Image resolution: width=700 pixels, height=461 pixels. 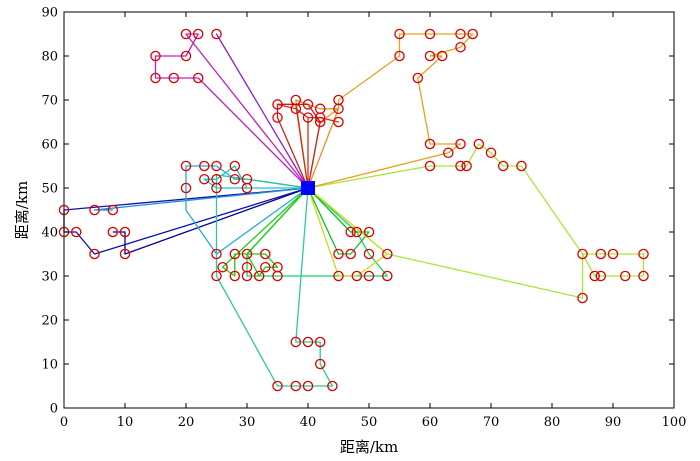 I want to click on y-tick-label: 80, so click(x=49, y=57).